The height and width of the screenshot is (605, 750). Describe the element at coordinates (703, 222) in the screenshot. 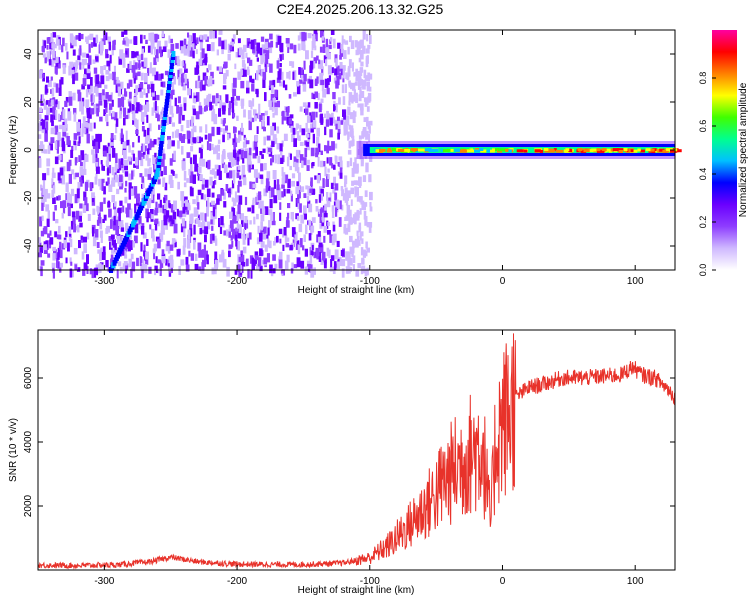

I see `colorbar-tick-label: 0.2` at that location.